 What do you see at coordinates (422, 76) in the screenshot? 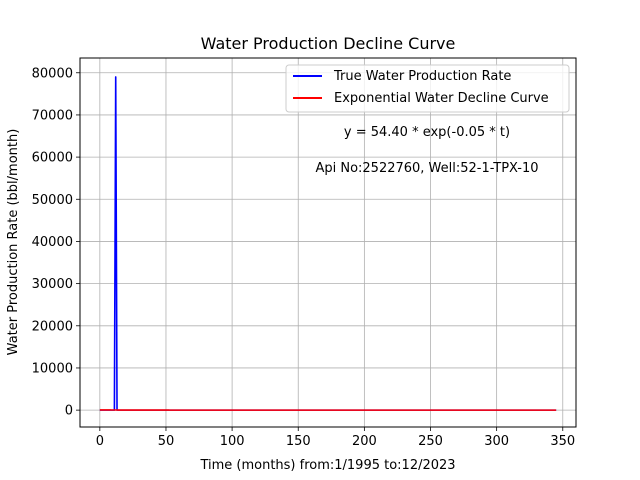
I see `legend-label-true-rate: True Water Production Rate` at bounding box center [422, 76].